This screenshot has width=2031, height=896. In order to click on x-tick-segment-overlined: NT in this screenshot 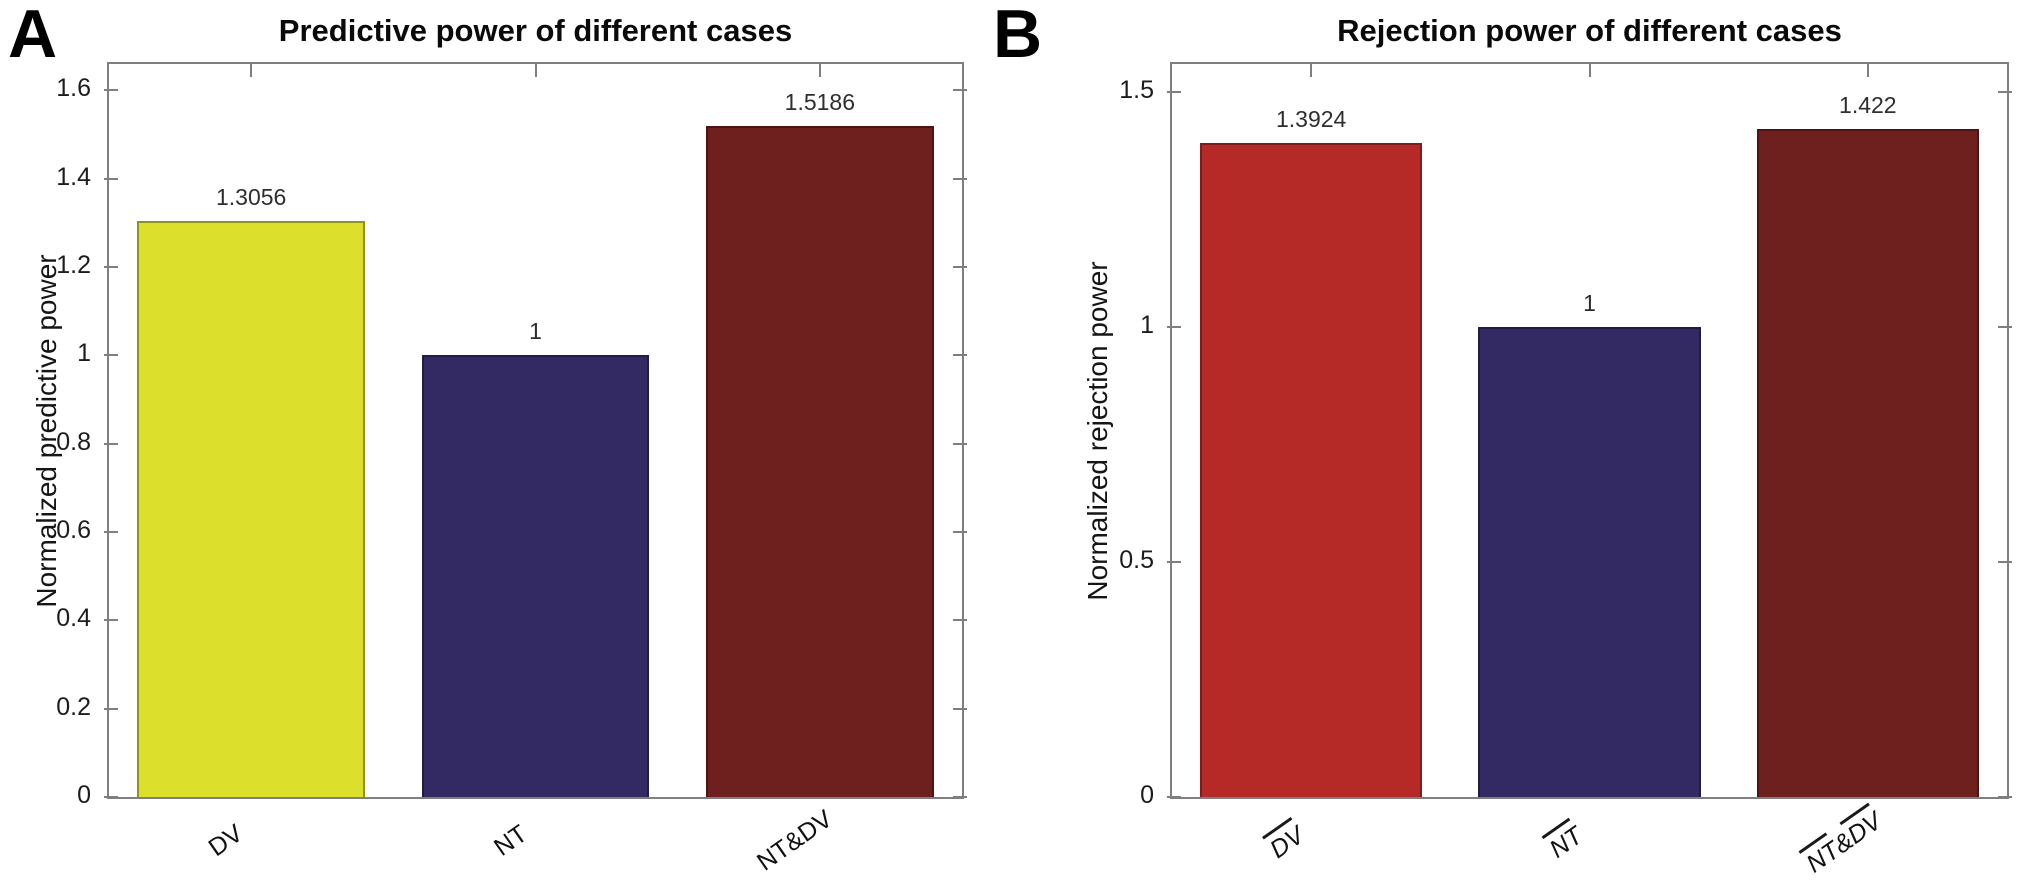, I will do `click(1564, 841)`.